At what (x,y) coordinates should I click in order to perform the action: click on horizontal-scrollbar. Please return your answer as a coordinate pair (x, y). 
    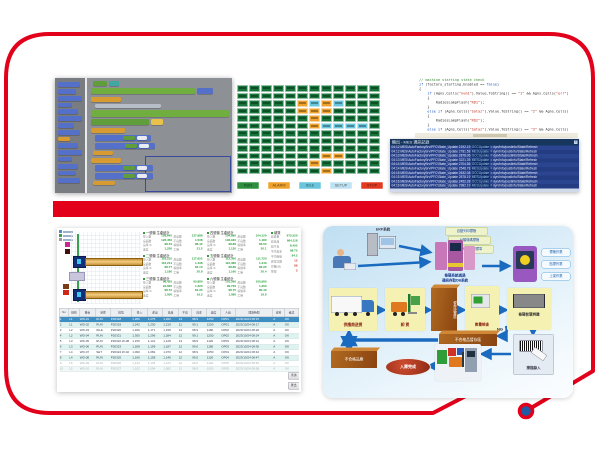
    Looking at the image, I should click on (496, 135).